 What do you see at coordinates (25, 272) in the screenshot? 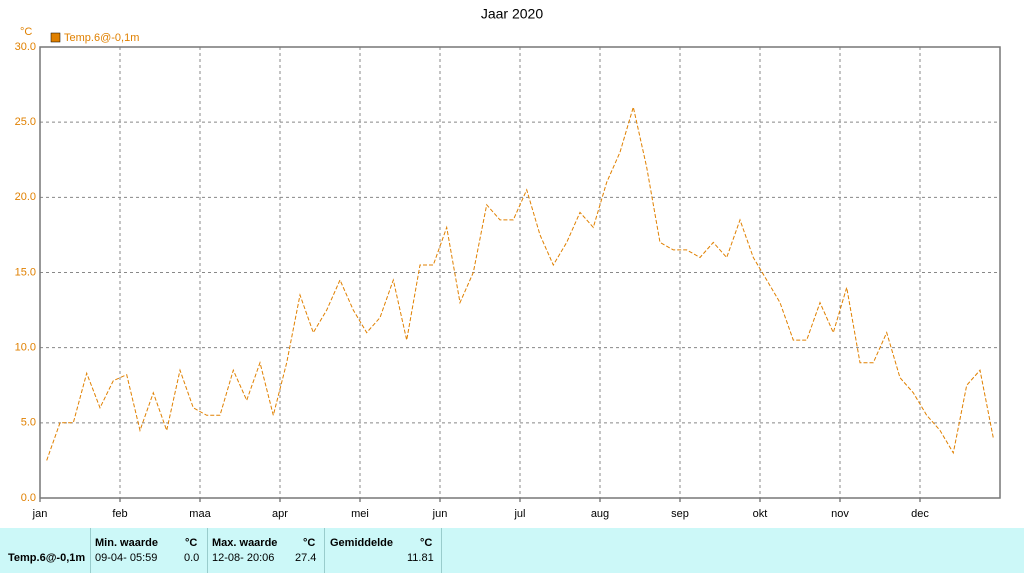
I see `y-tick-label: 15.0` at bounding box center [25, 272].